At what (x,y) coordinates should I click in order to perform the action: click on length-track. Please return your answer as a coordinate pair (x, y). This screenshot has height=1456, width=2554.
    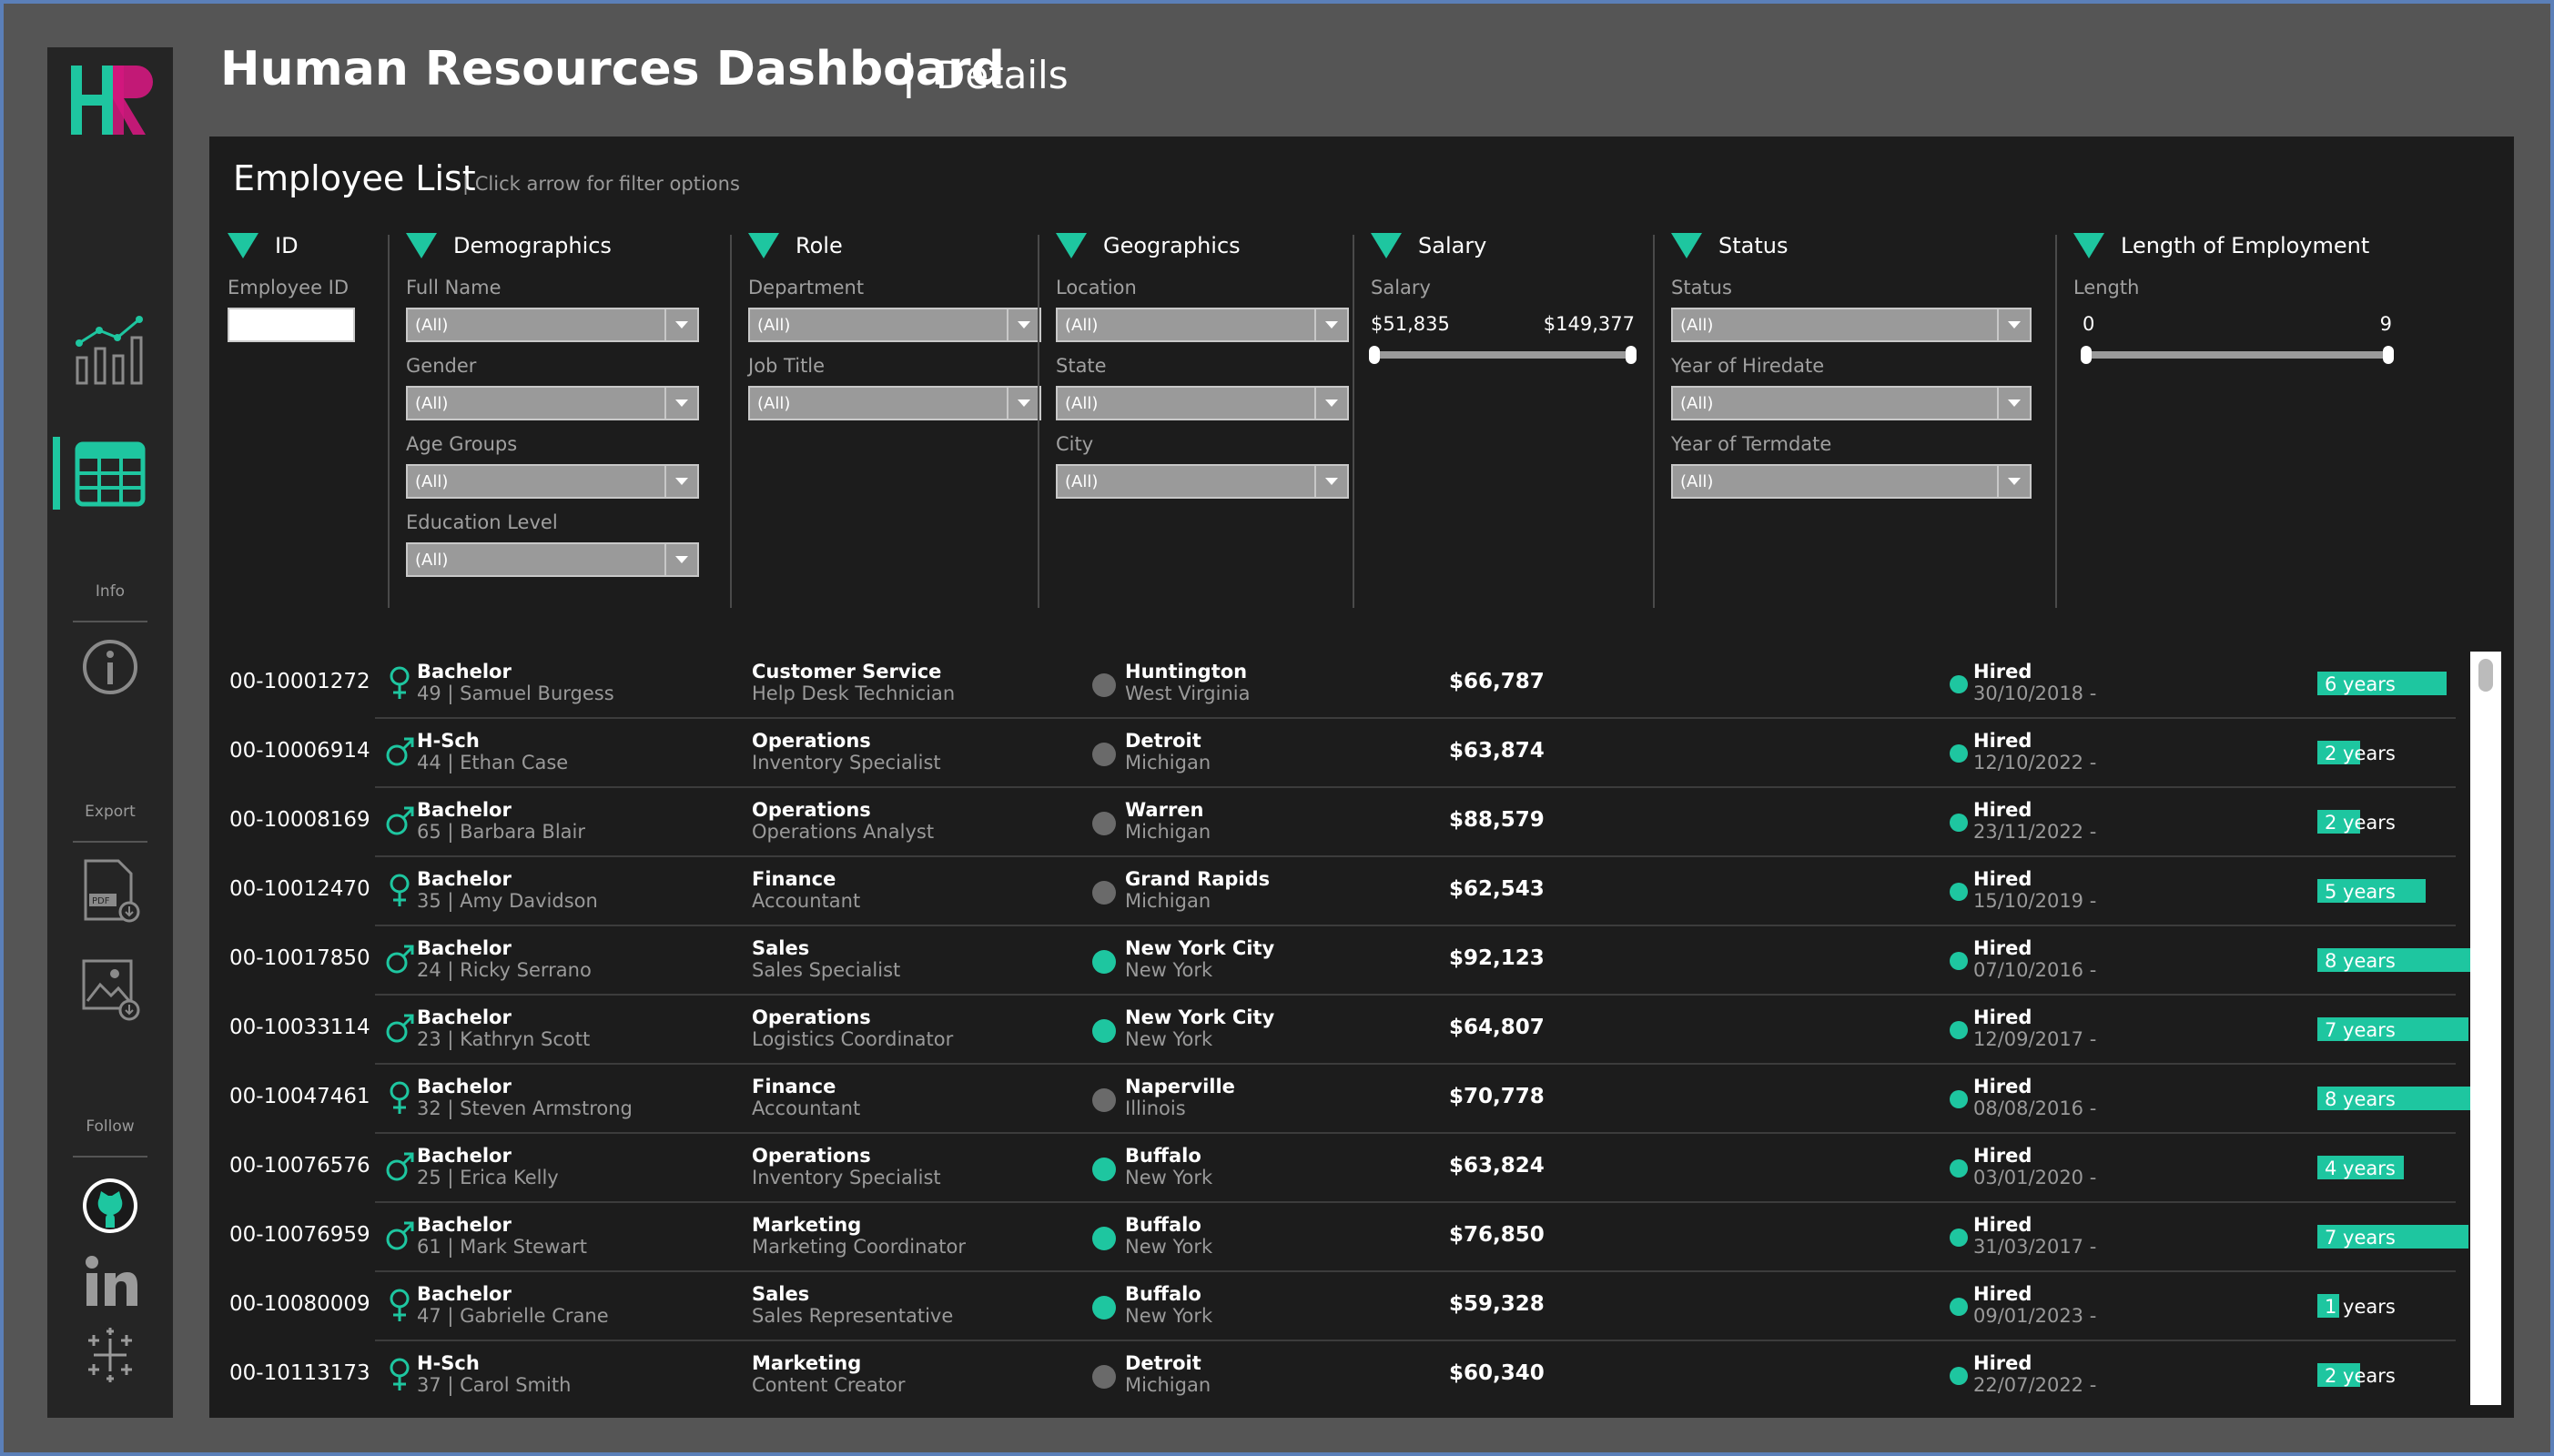
    Looking at the image, I should click on (2238, 355).